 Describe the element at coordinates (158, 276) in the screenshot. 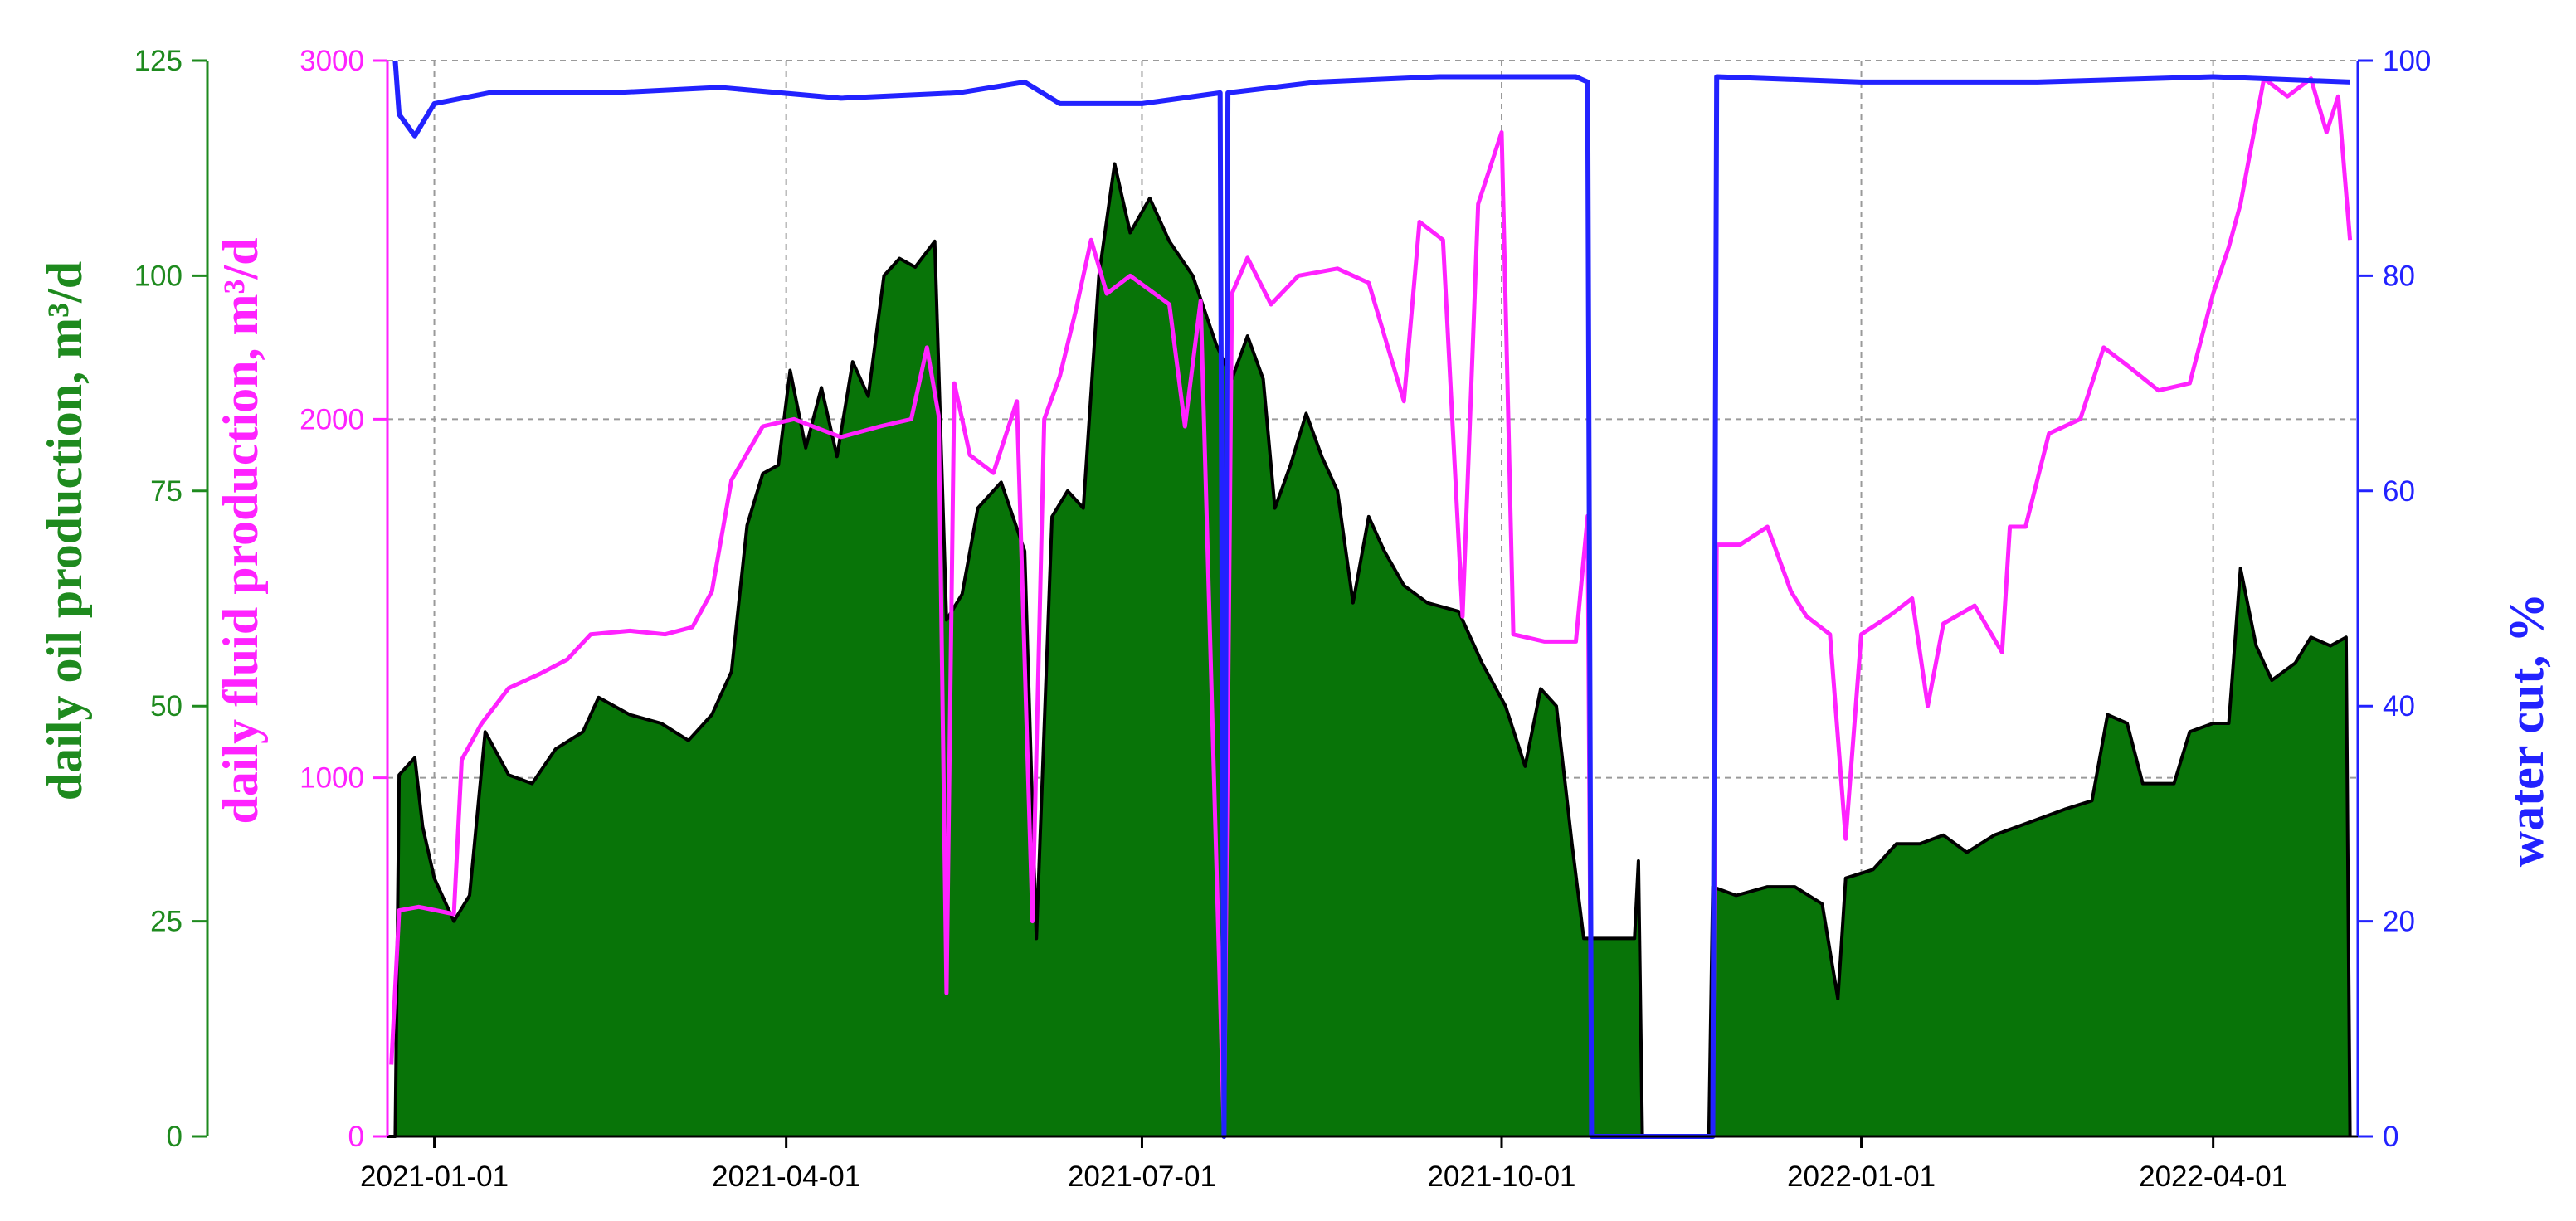

I see `oil-tick-label: 100` at that location.